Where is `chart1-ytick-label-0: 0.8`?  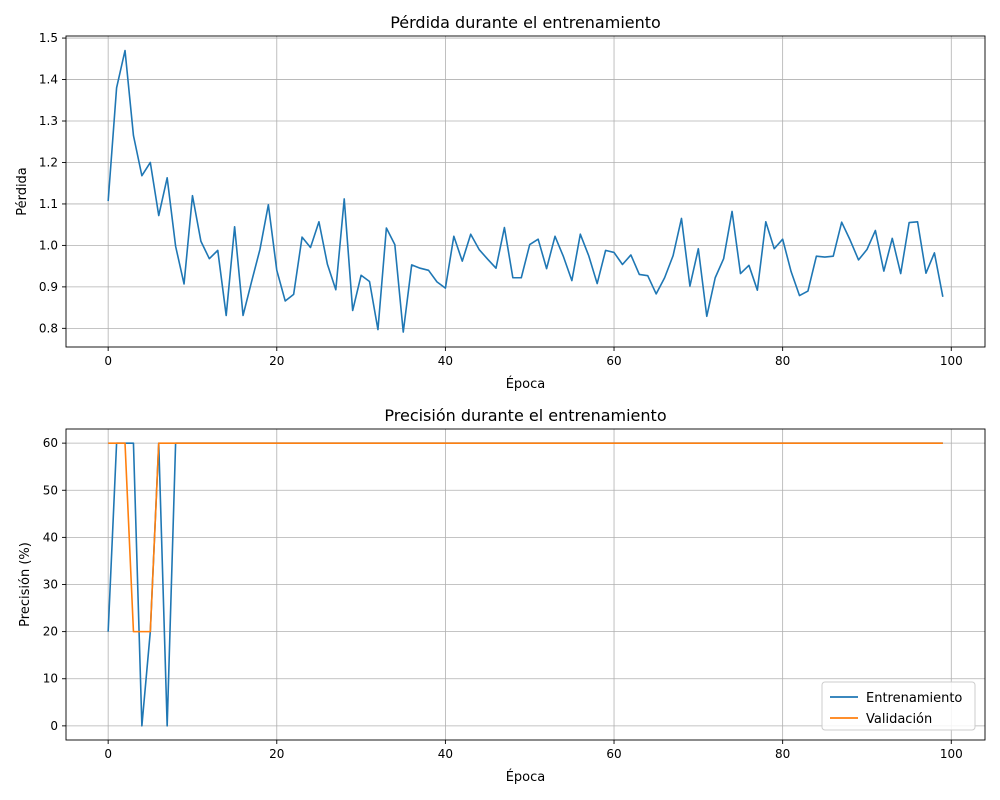
chart1-ytick-label-0: 0.8 is located at coordinates (48, 328).